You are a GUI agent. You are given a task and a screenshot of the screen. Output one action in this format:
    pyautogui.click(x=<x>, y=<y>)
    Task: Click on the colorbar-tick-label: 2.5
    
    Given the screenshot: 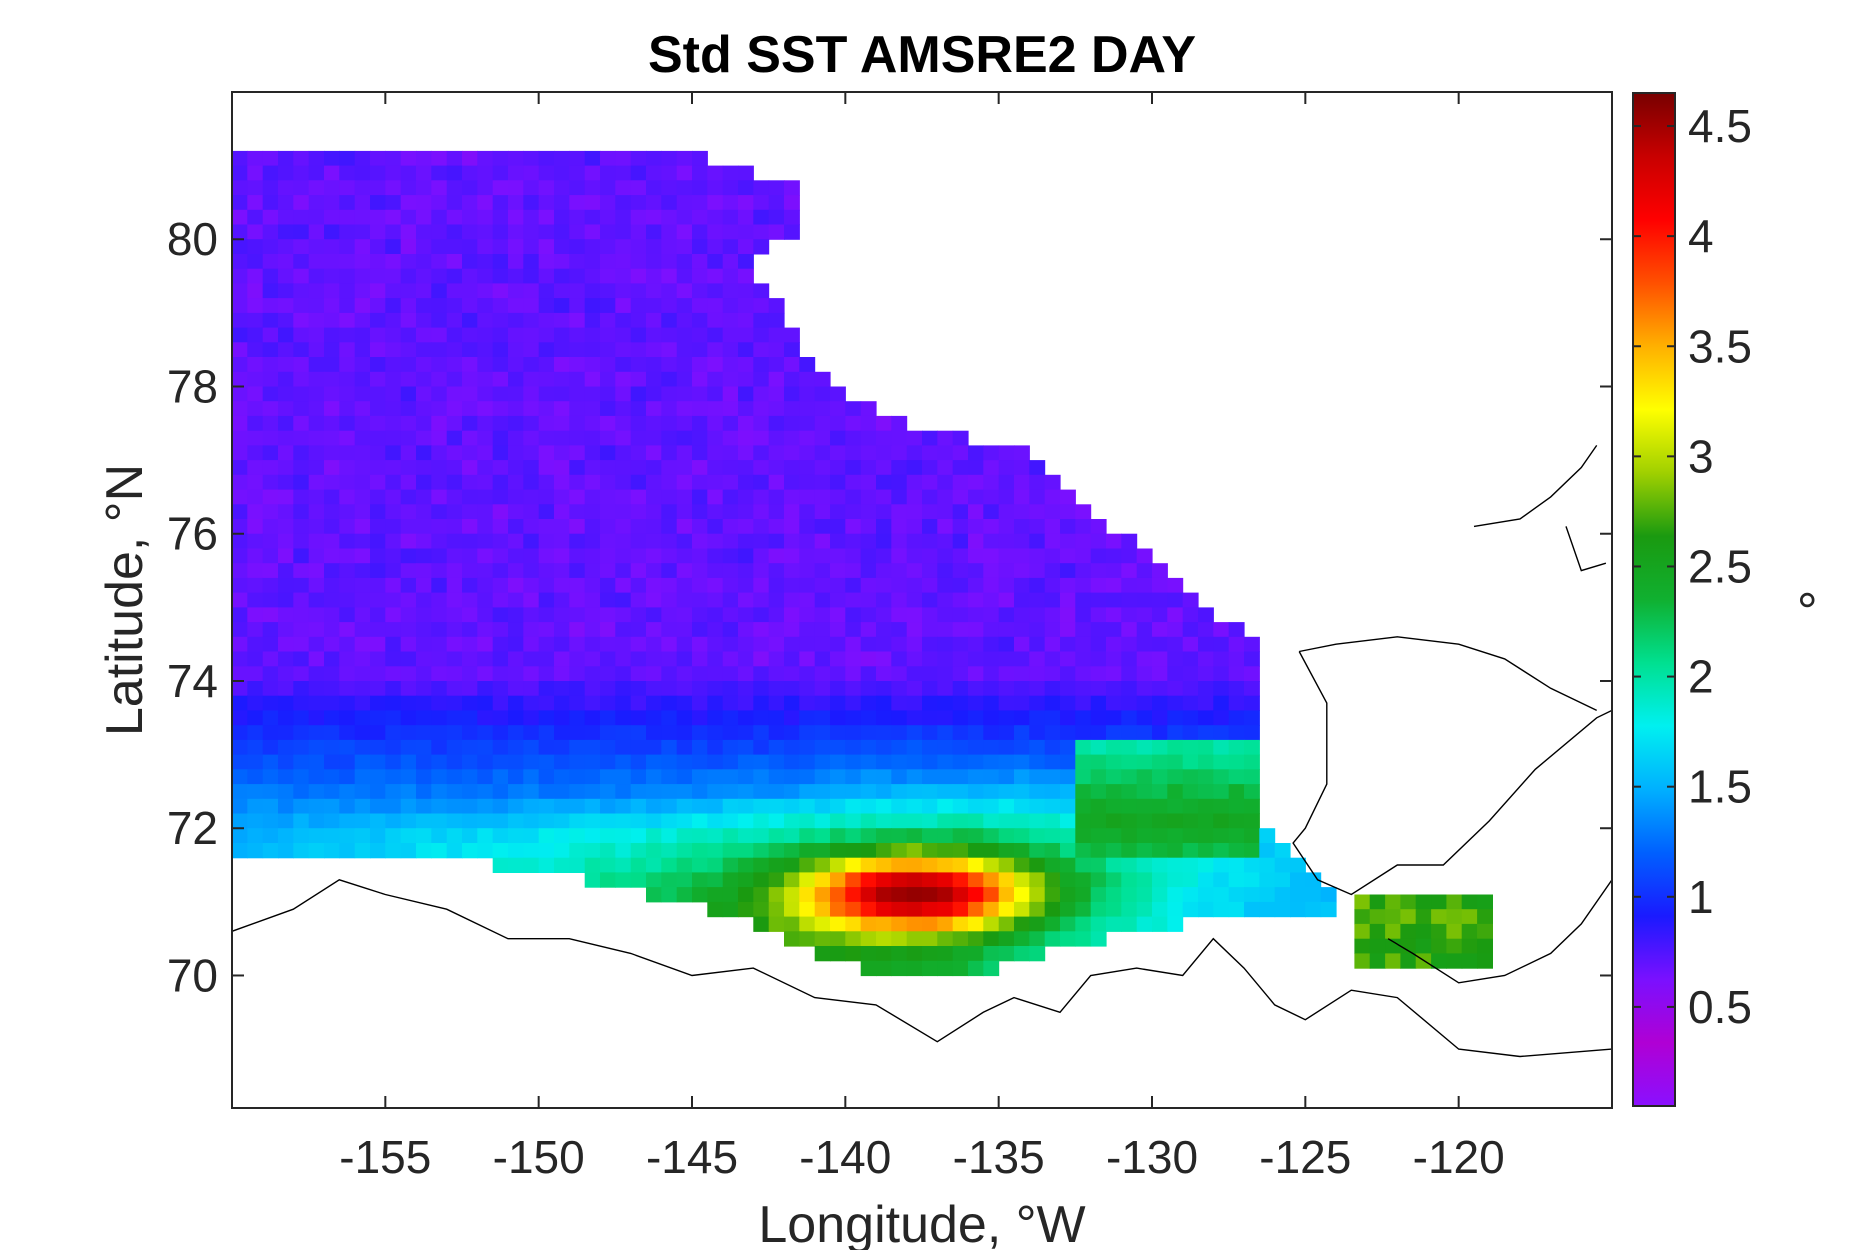 What is the action you would take?
    pyautogui.click(x=1720, y=566)
    